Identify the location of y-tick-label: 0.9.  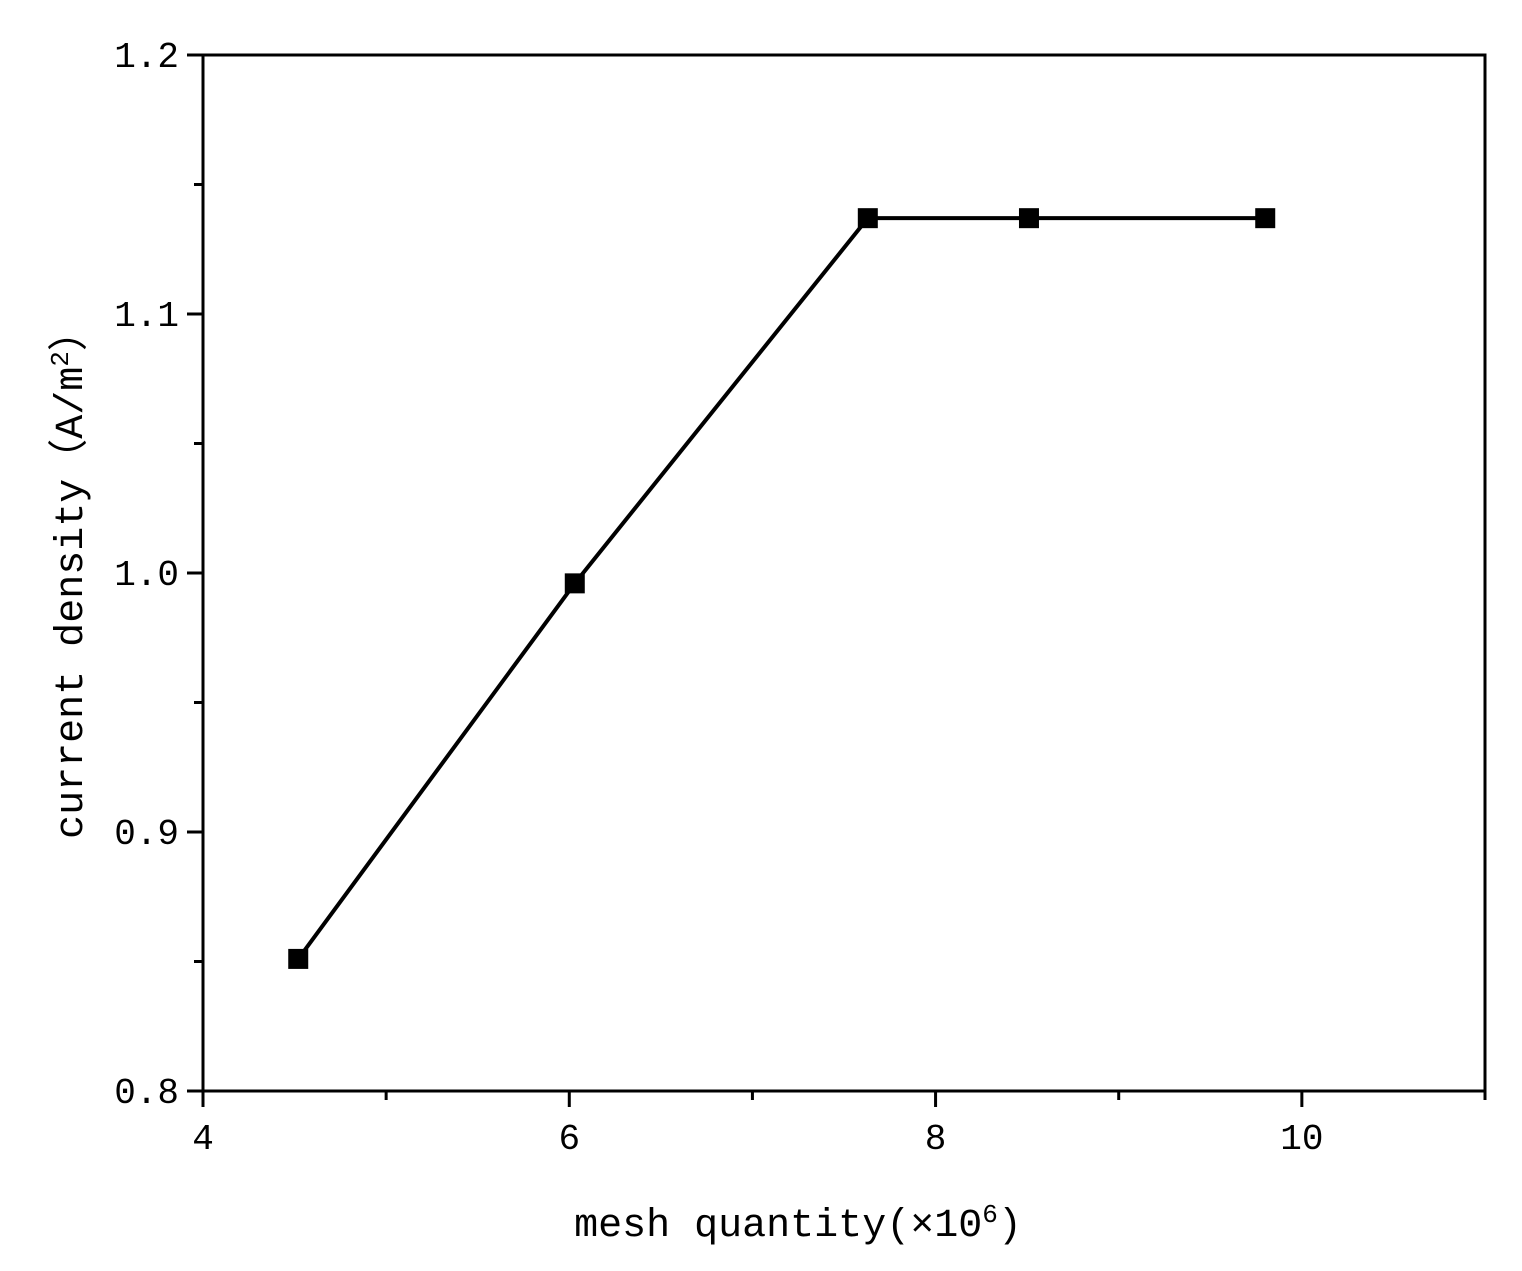
(146, 834).